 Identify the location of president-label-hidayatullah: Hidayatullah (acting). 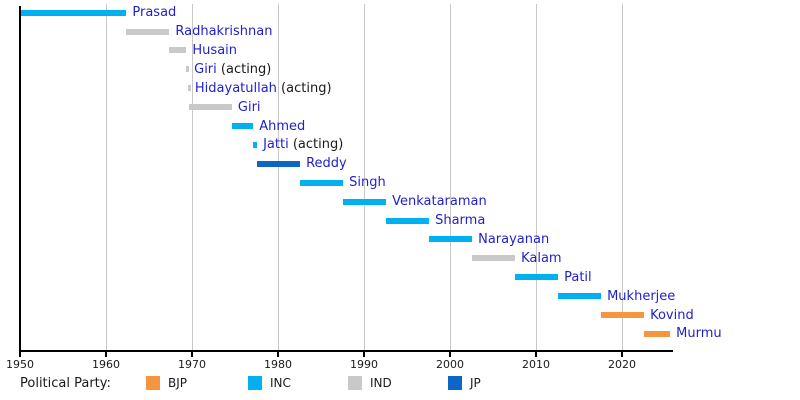
(263, 88).